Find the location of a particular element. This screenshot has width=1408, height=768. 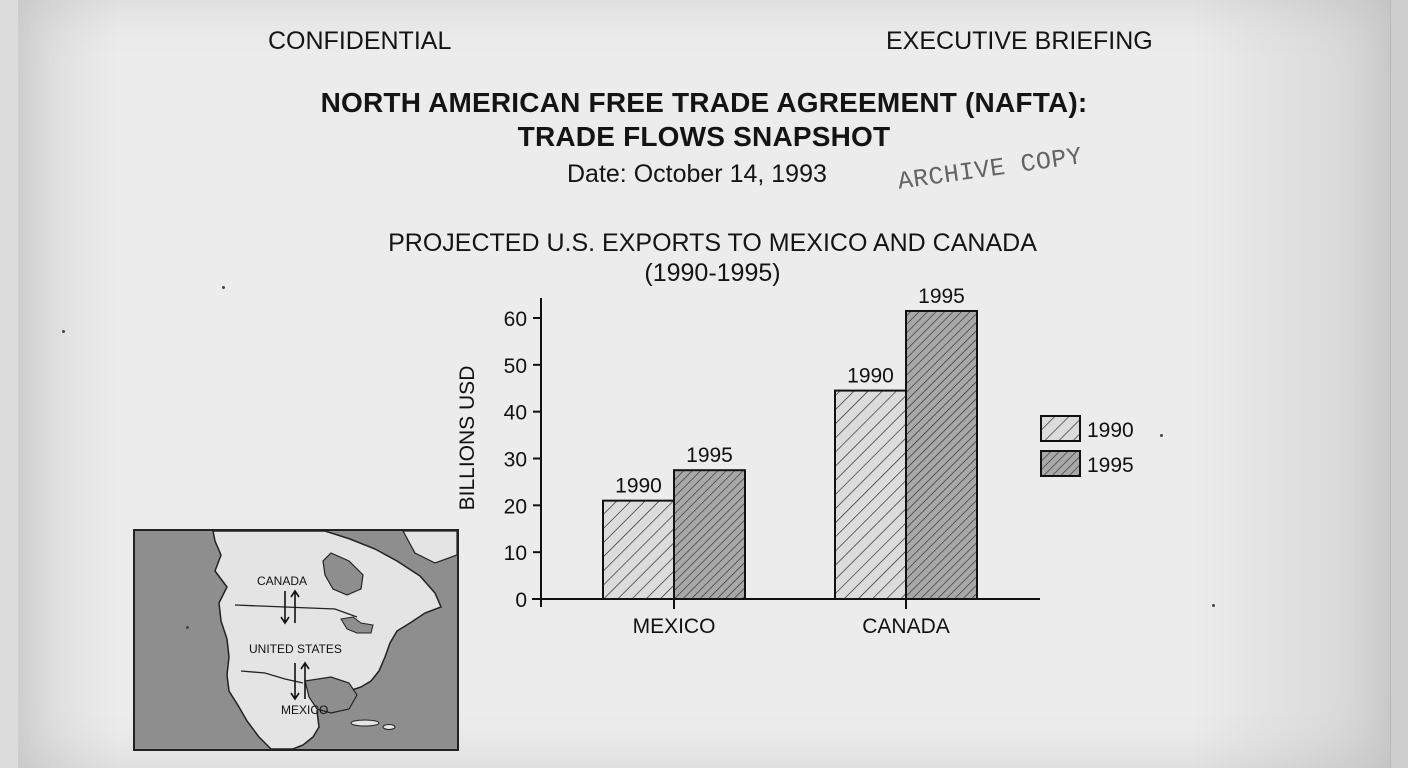

legend-swatch-1995 is located at coordinates (1060, 463).